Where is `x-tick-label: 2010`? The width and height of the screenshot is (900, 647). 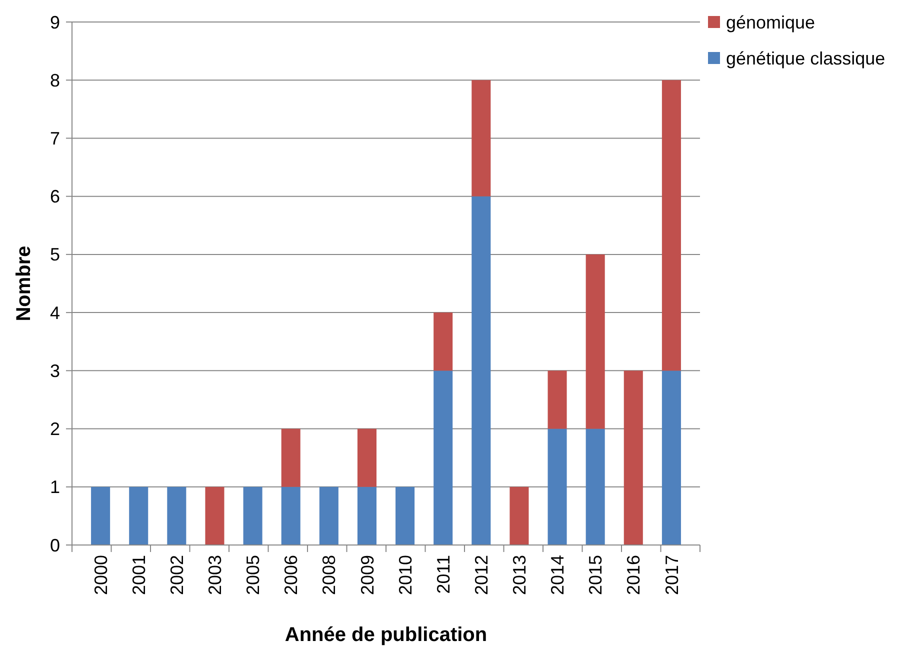
x-tick-label: 2010 is located at coordinates (405, 575).